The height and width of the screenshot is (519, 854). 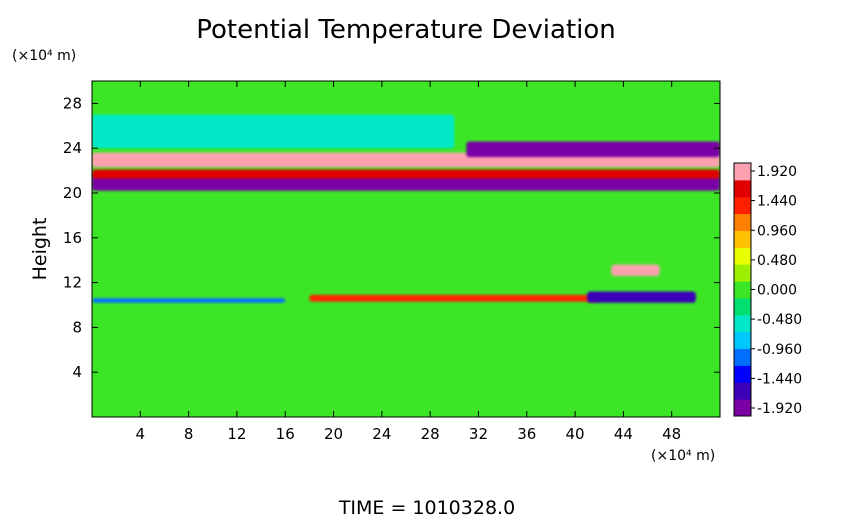 I want to click on feature-lower-cold-line, so click(x=189, y=300).